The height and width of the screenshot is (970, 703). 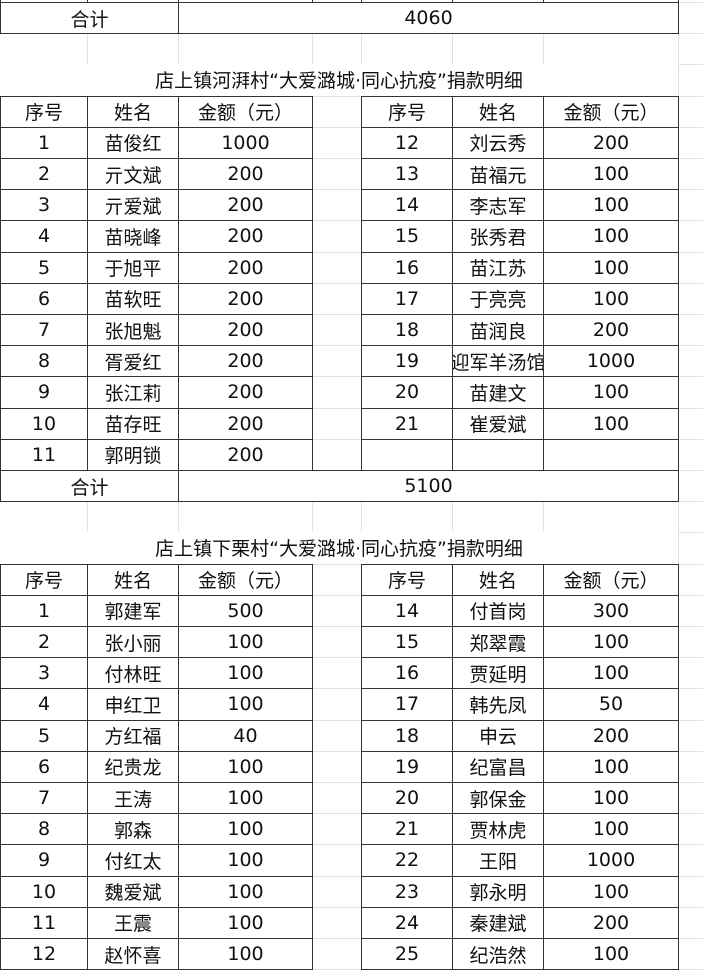 What do you see at coordinates (44, 298) in the screenshot?
I see `seq-cell: 6` at bounding box center [44, 298].